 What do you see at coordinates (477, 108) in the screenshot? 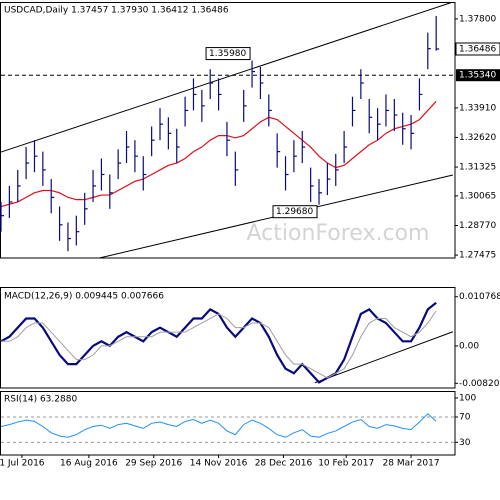
I see `y-tick-label: 1.33910` at bounding box center [477, 108].